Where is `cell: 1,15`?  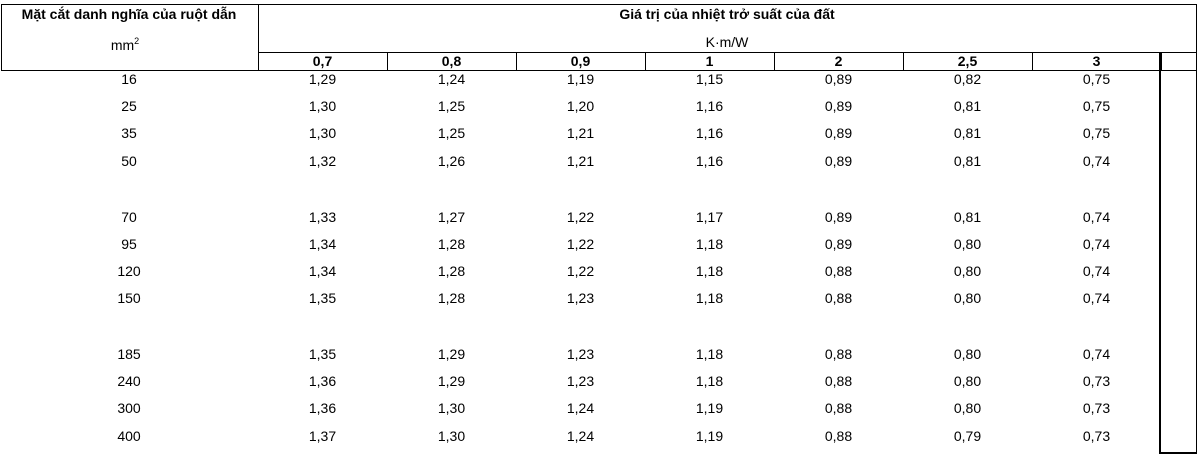 cell: 1,15 is located at coordinates (709, 79).